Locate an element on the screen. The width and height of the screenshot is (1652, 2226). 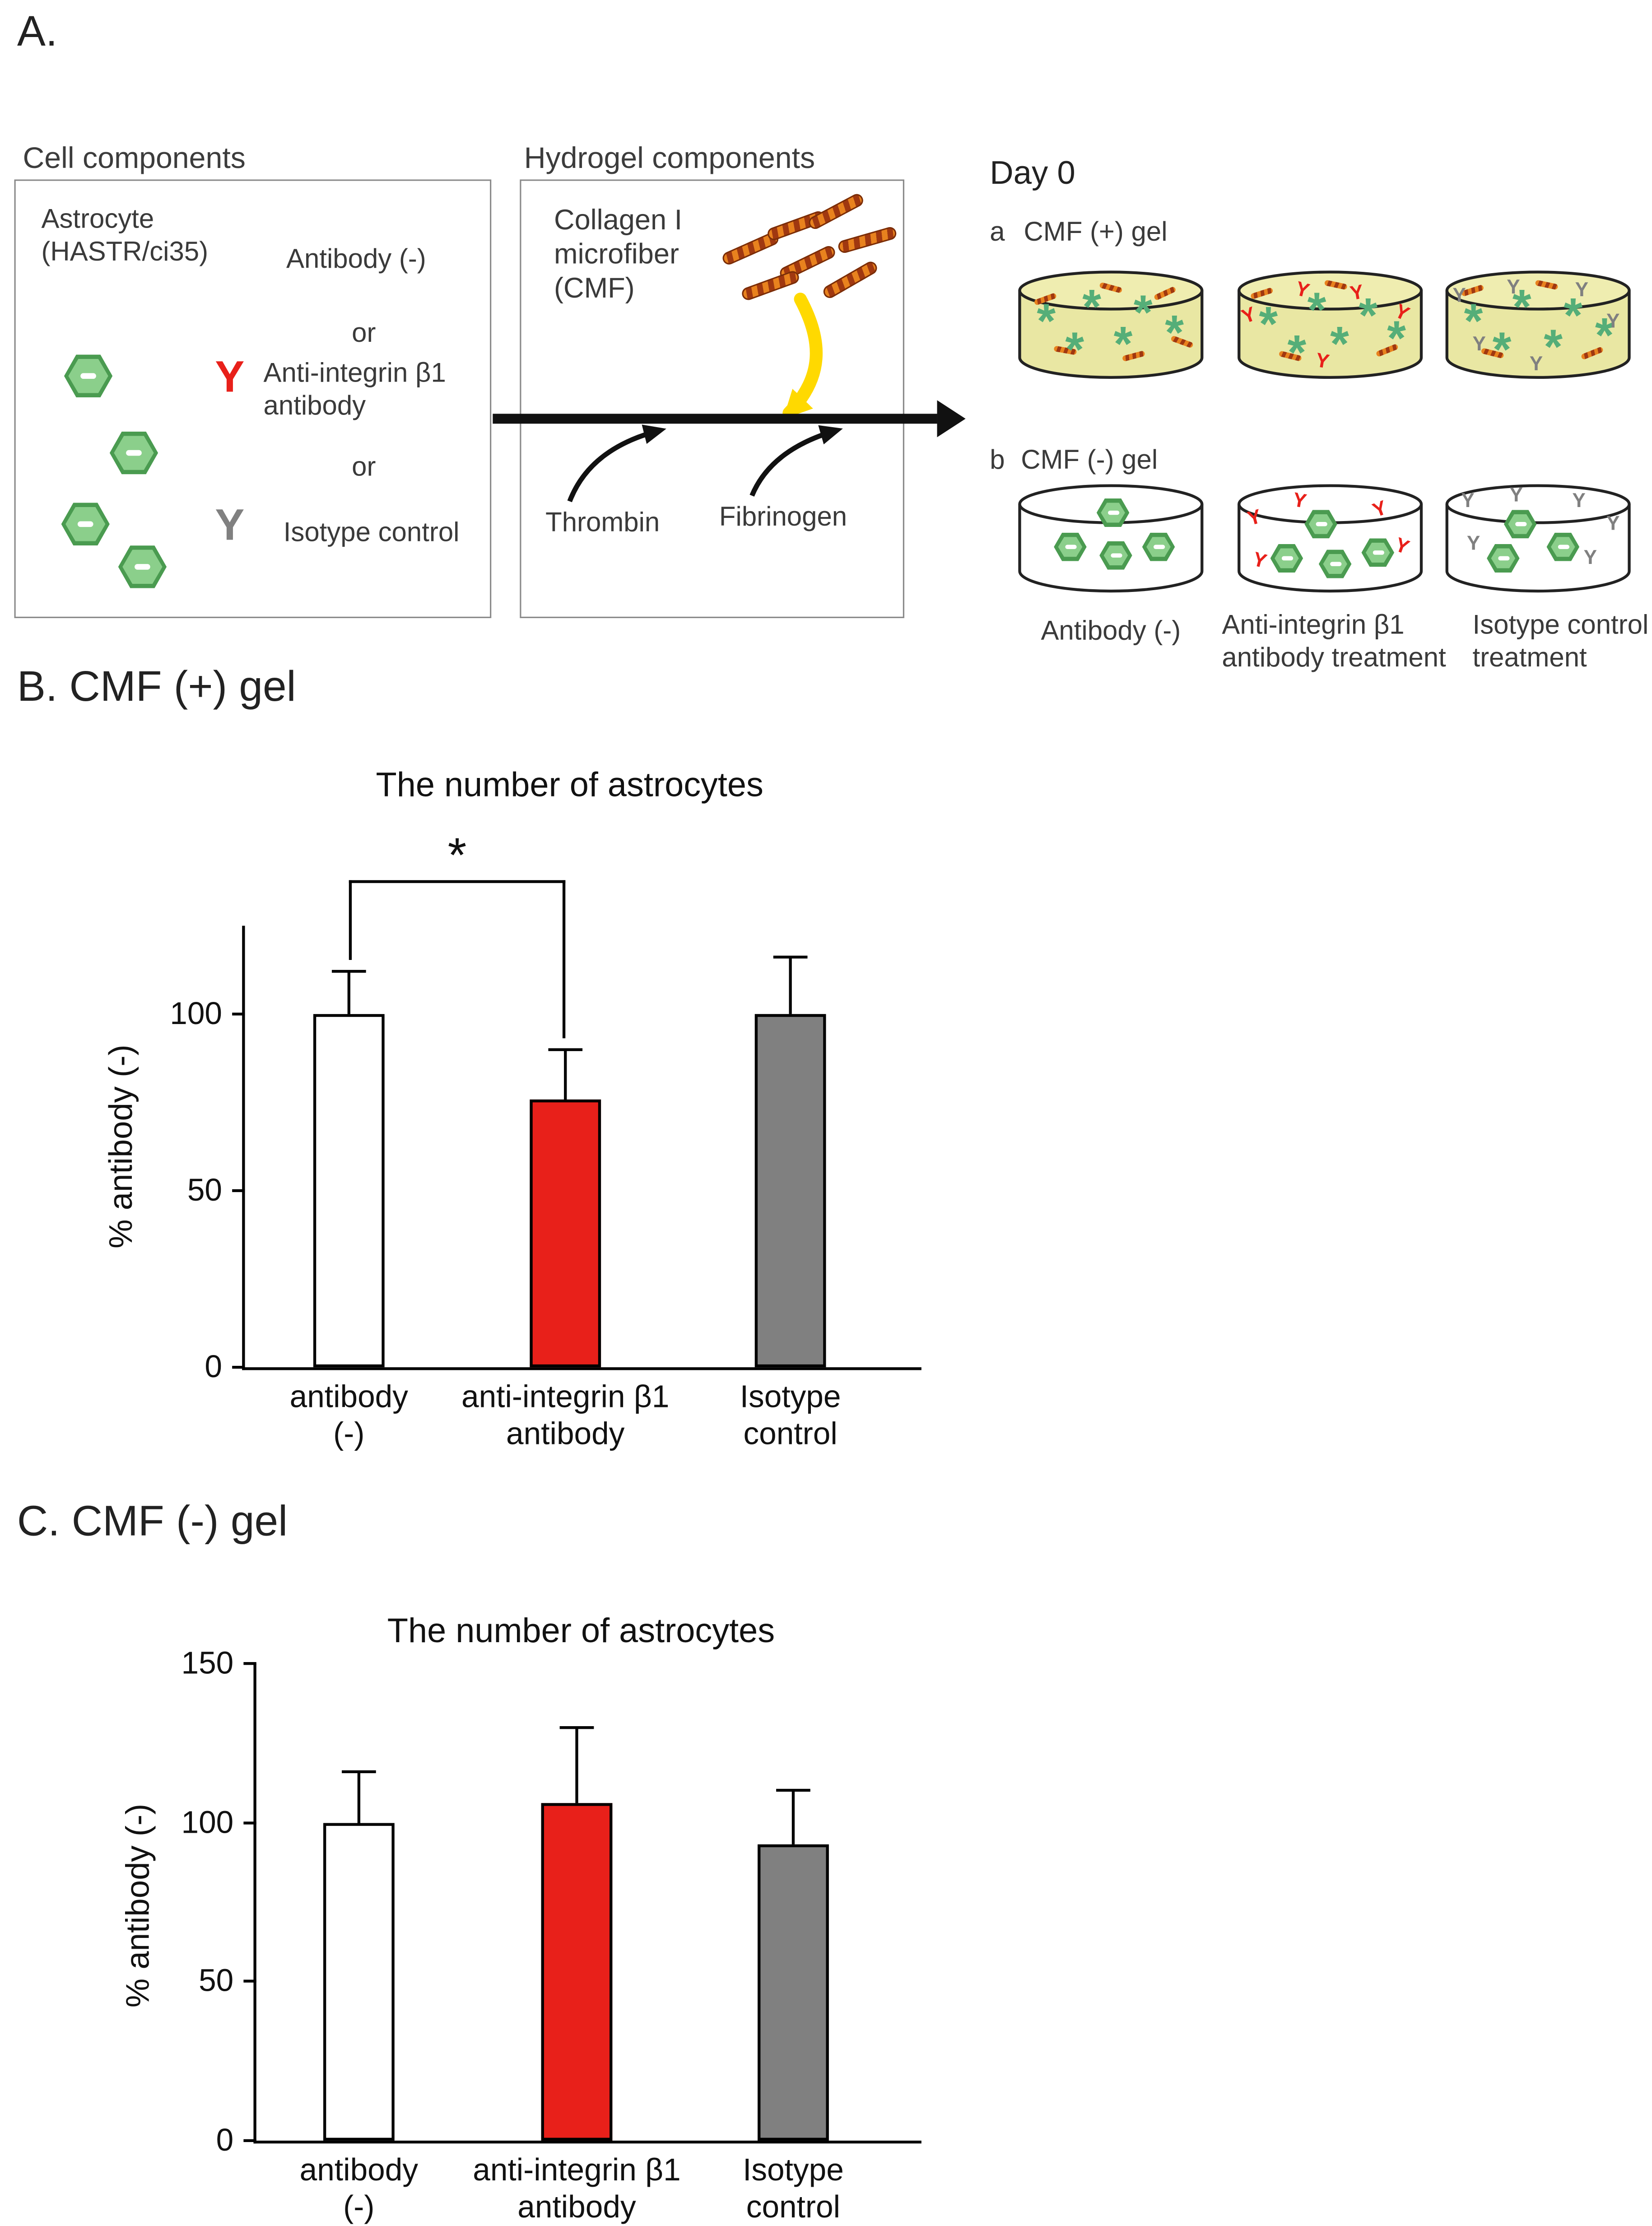
astrocyte-label-line2: (HASTR/ci35) is located at coordinates (125, 253).